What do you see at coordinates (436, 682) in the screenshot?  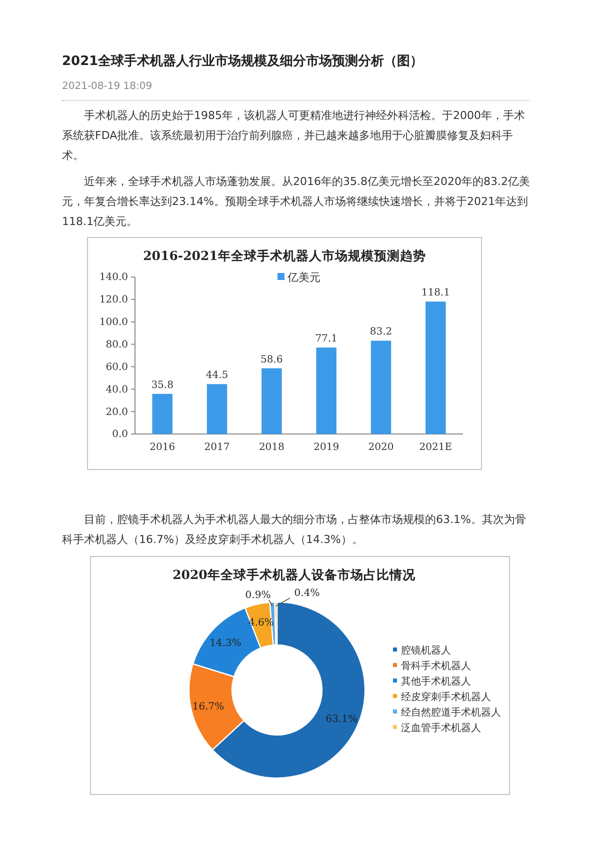 I see `legend-label: 其他手术机器人` at bounding box center [436, 682].